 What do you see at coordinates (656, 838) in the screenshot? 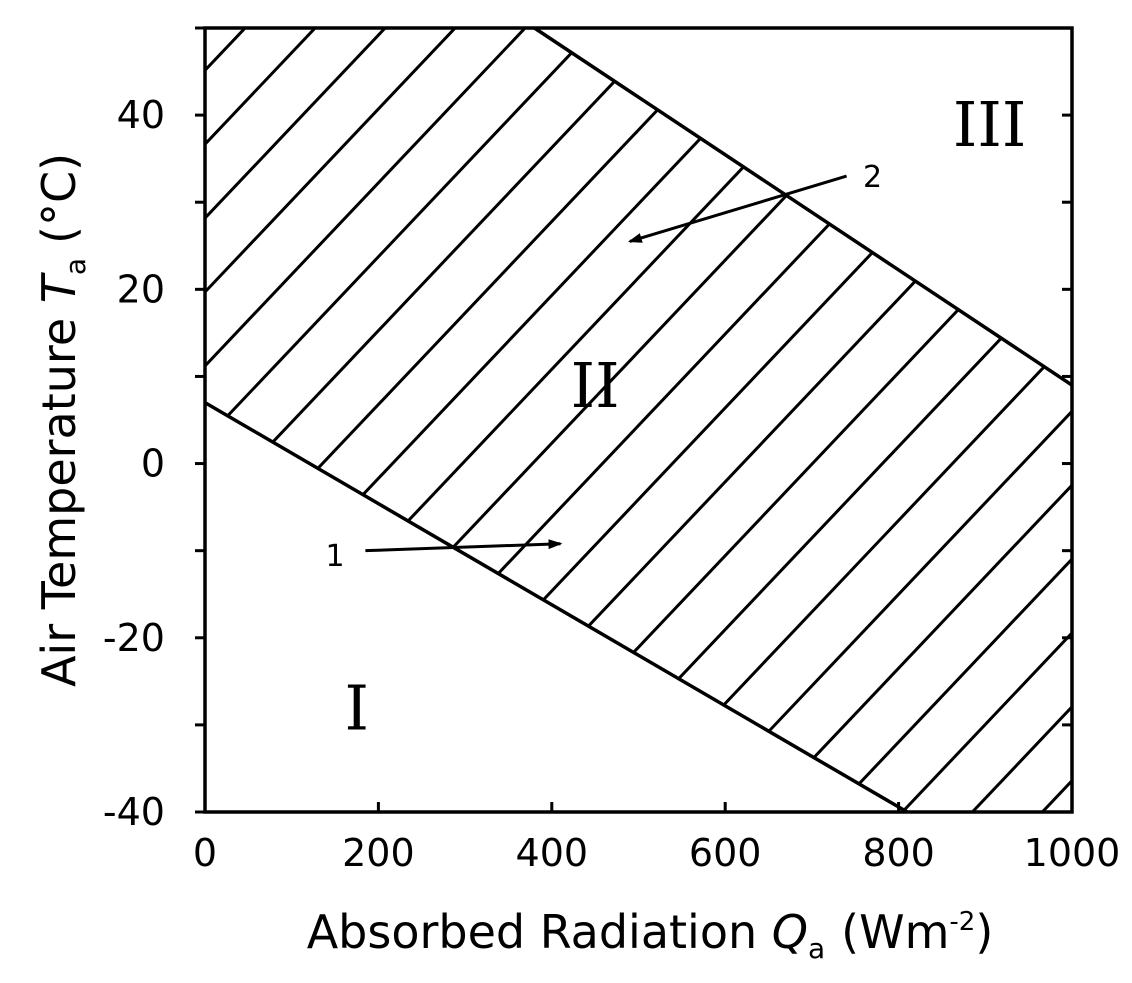
I see `x-axis-ticks: 0 200 400 600 800 1000` at bounding box center [656, 838].